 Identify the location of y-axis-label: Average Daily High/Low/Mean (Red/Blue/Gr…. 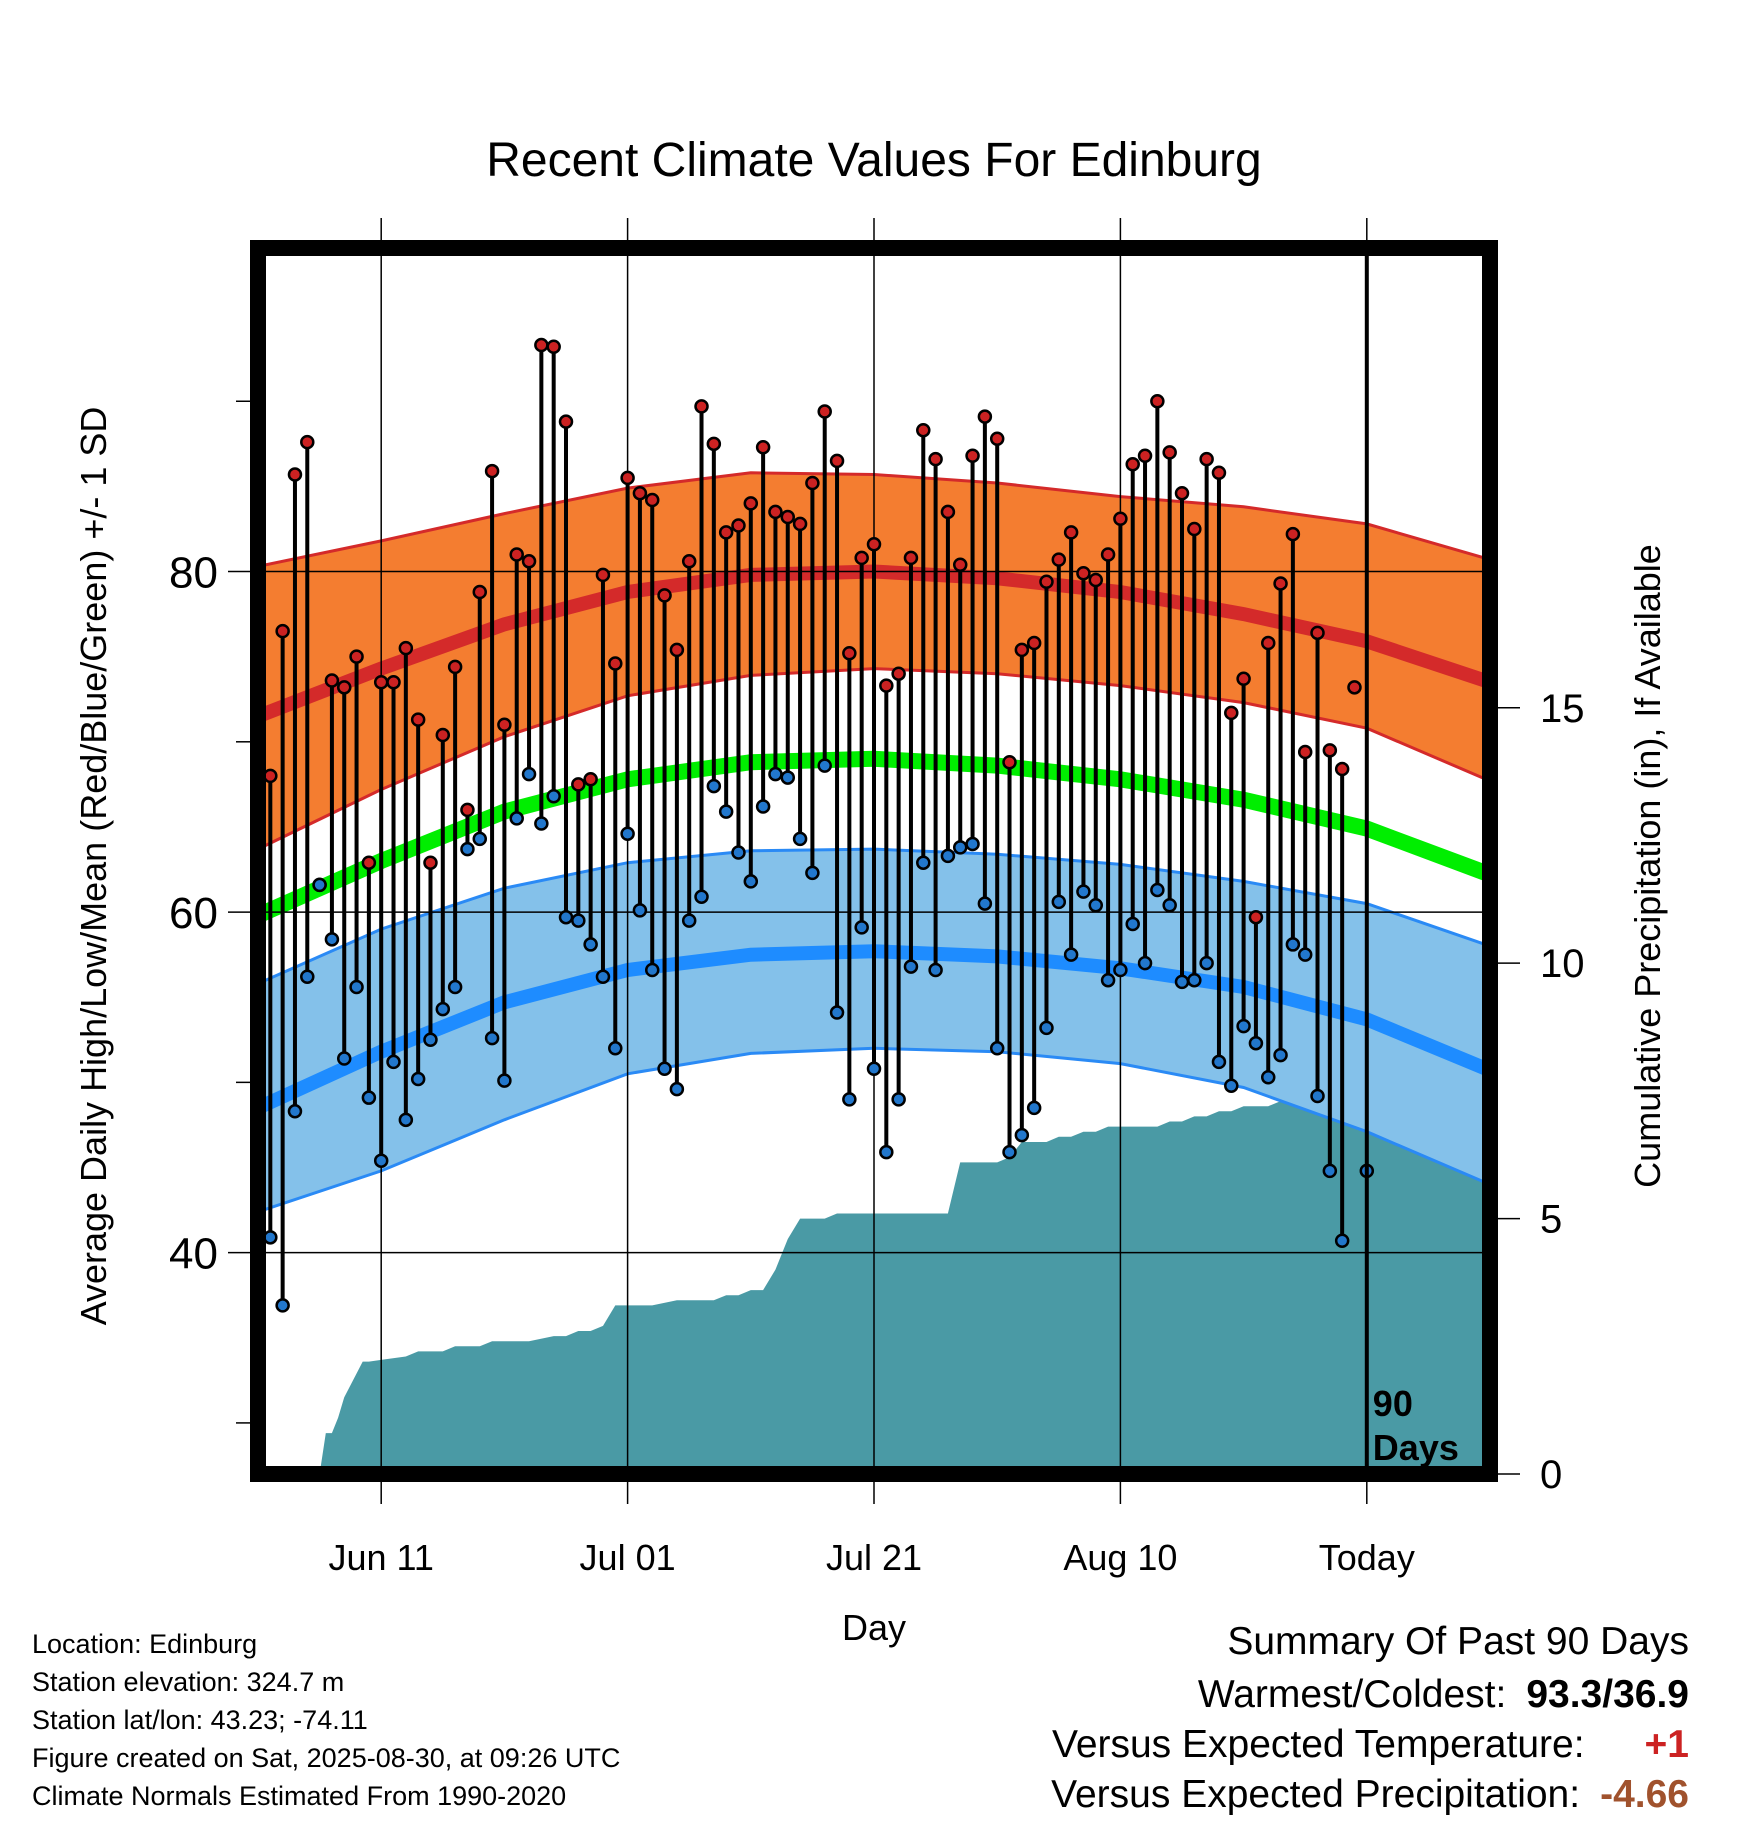
(93, 866).